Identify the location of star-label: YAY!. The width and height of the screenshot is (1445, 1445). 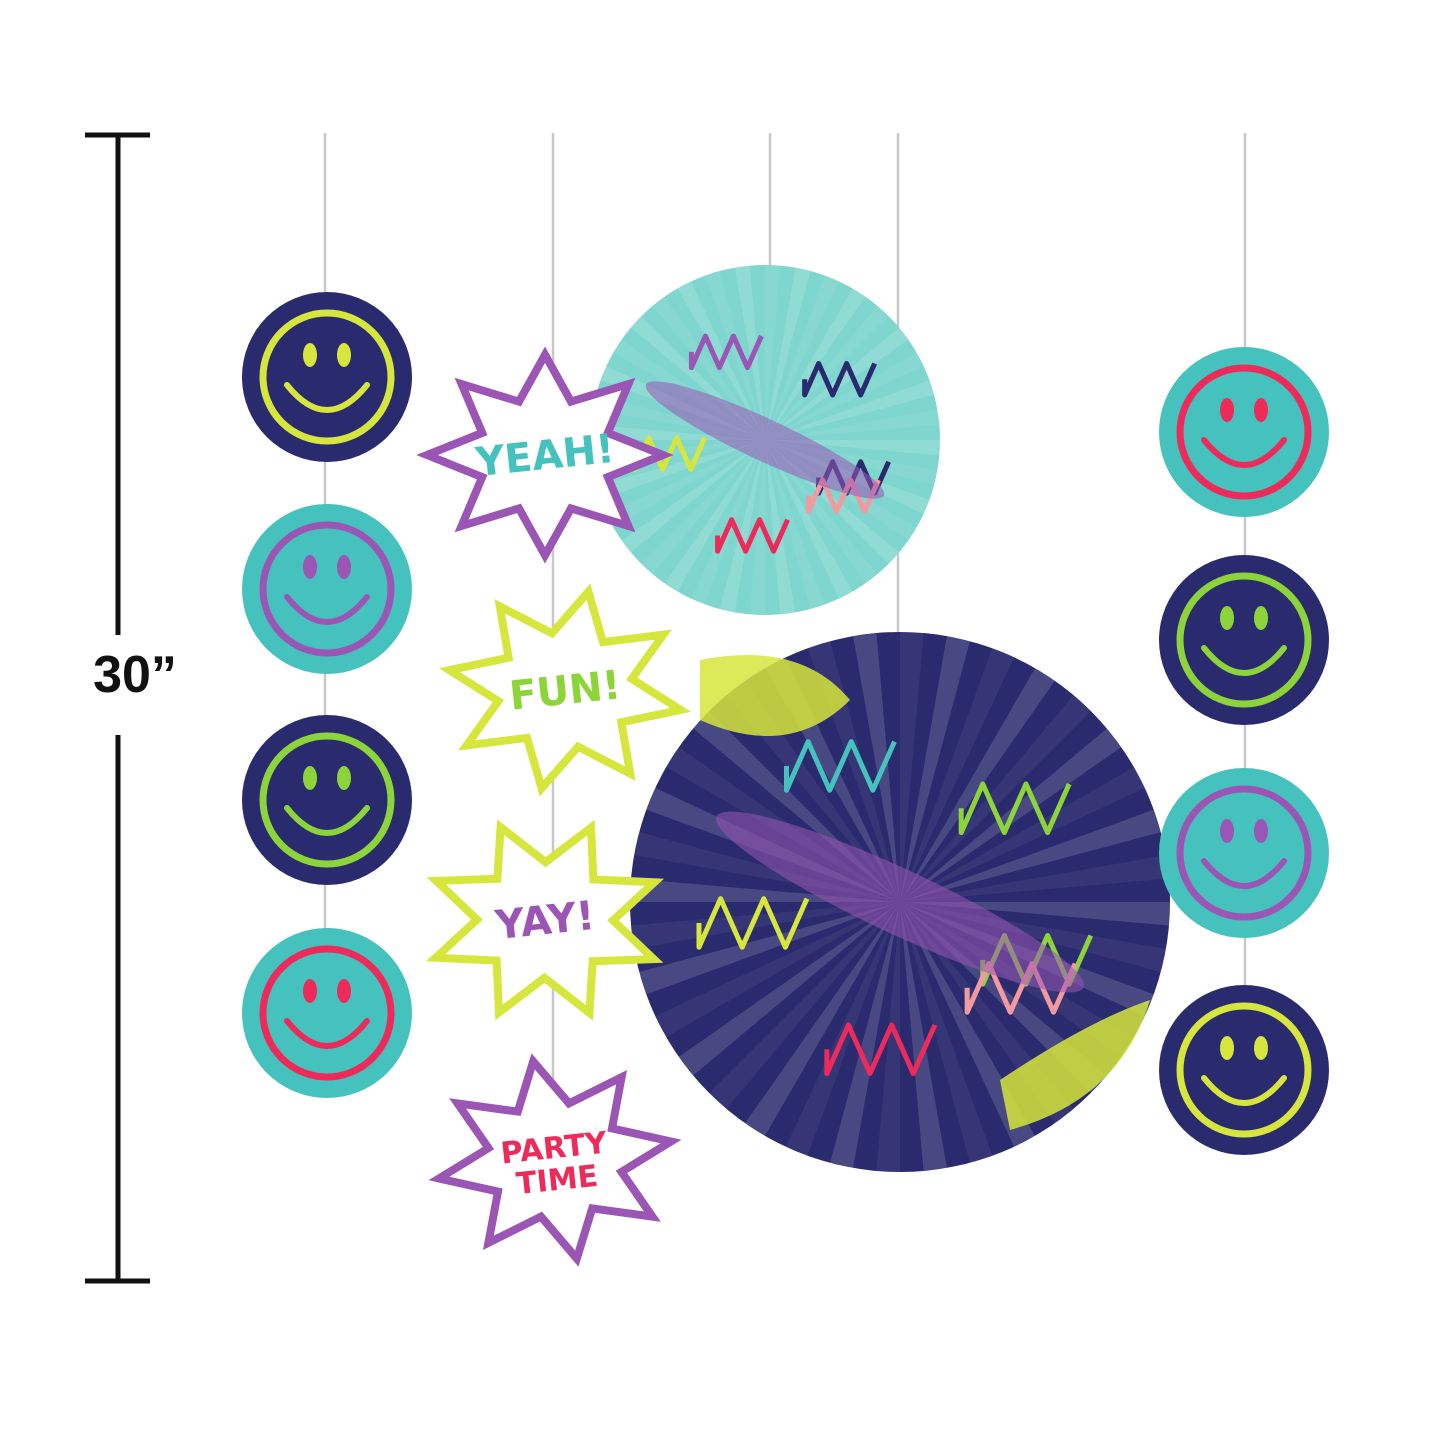
(544, 921).